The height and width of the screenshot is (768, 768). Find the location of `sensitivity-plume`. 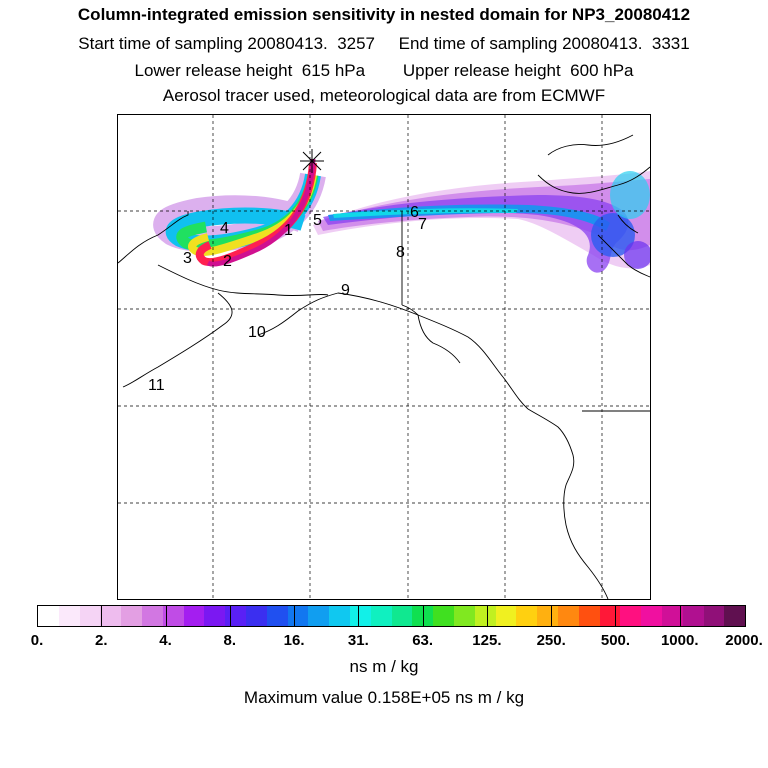

sensitivity-plume is located at coordinates (401, 215).